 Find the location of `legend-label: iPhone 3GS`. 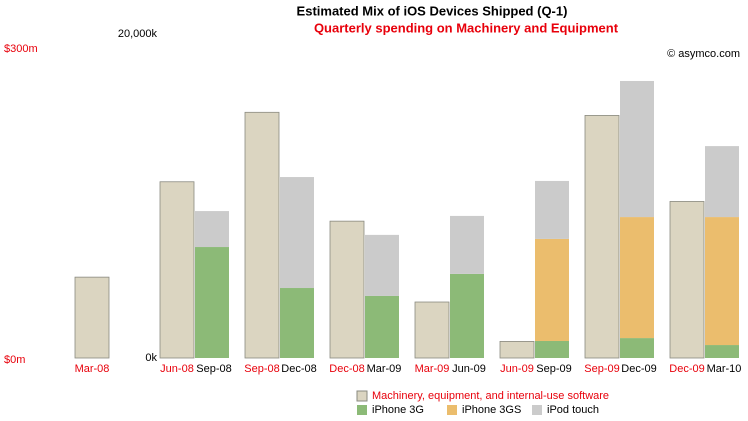

legend-label: iPhone 3GS is located at coordinates (491, 410).